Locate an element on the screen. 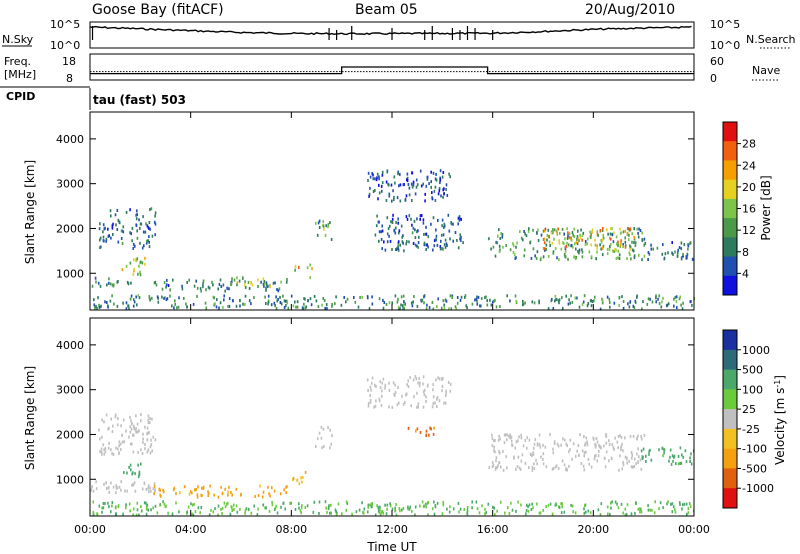 Image resolution: width=800 pixels, height=554 pixels. colorbar-swatch is located at coordinates (730, 208).